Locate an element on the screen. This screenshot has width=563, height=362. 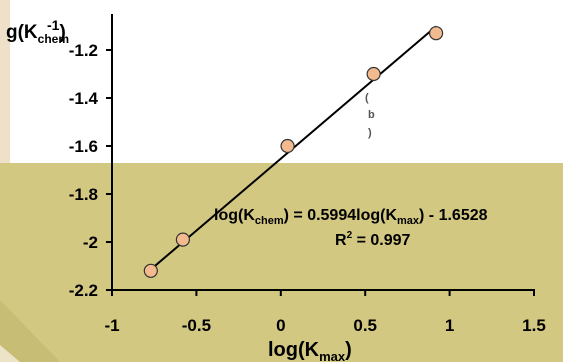
x-tick-label: 1 is located at coordinates (449, 325).